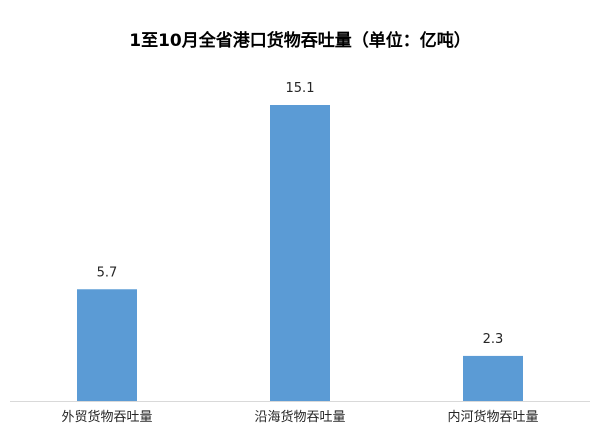  What do you see at coordinates (492, 417) in the screenshot?
I see `x-tick-label: 内河货物吞吐量` at bounding box center [492, 417].